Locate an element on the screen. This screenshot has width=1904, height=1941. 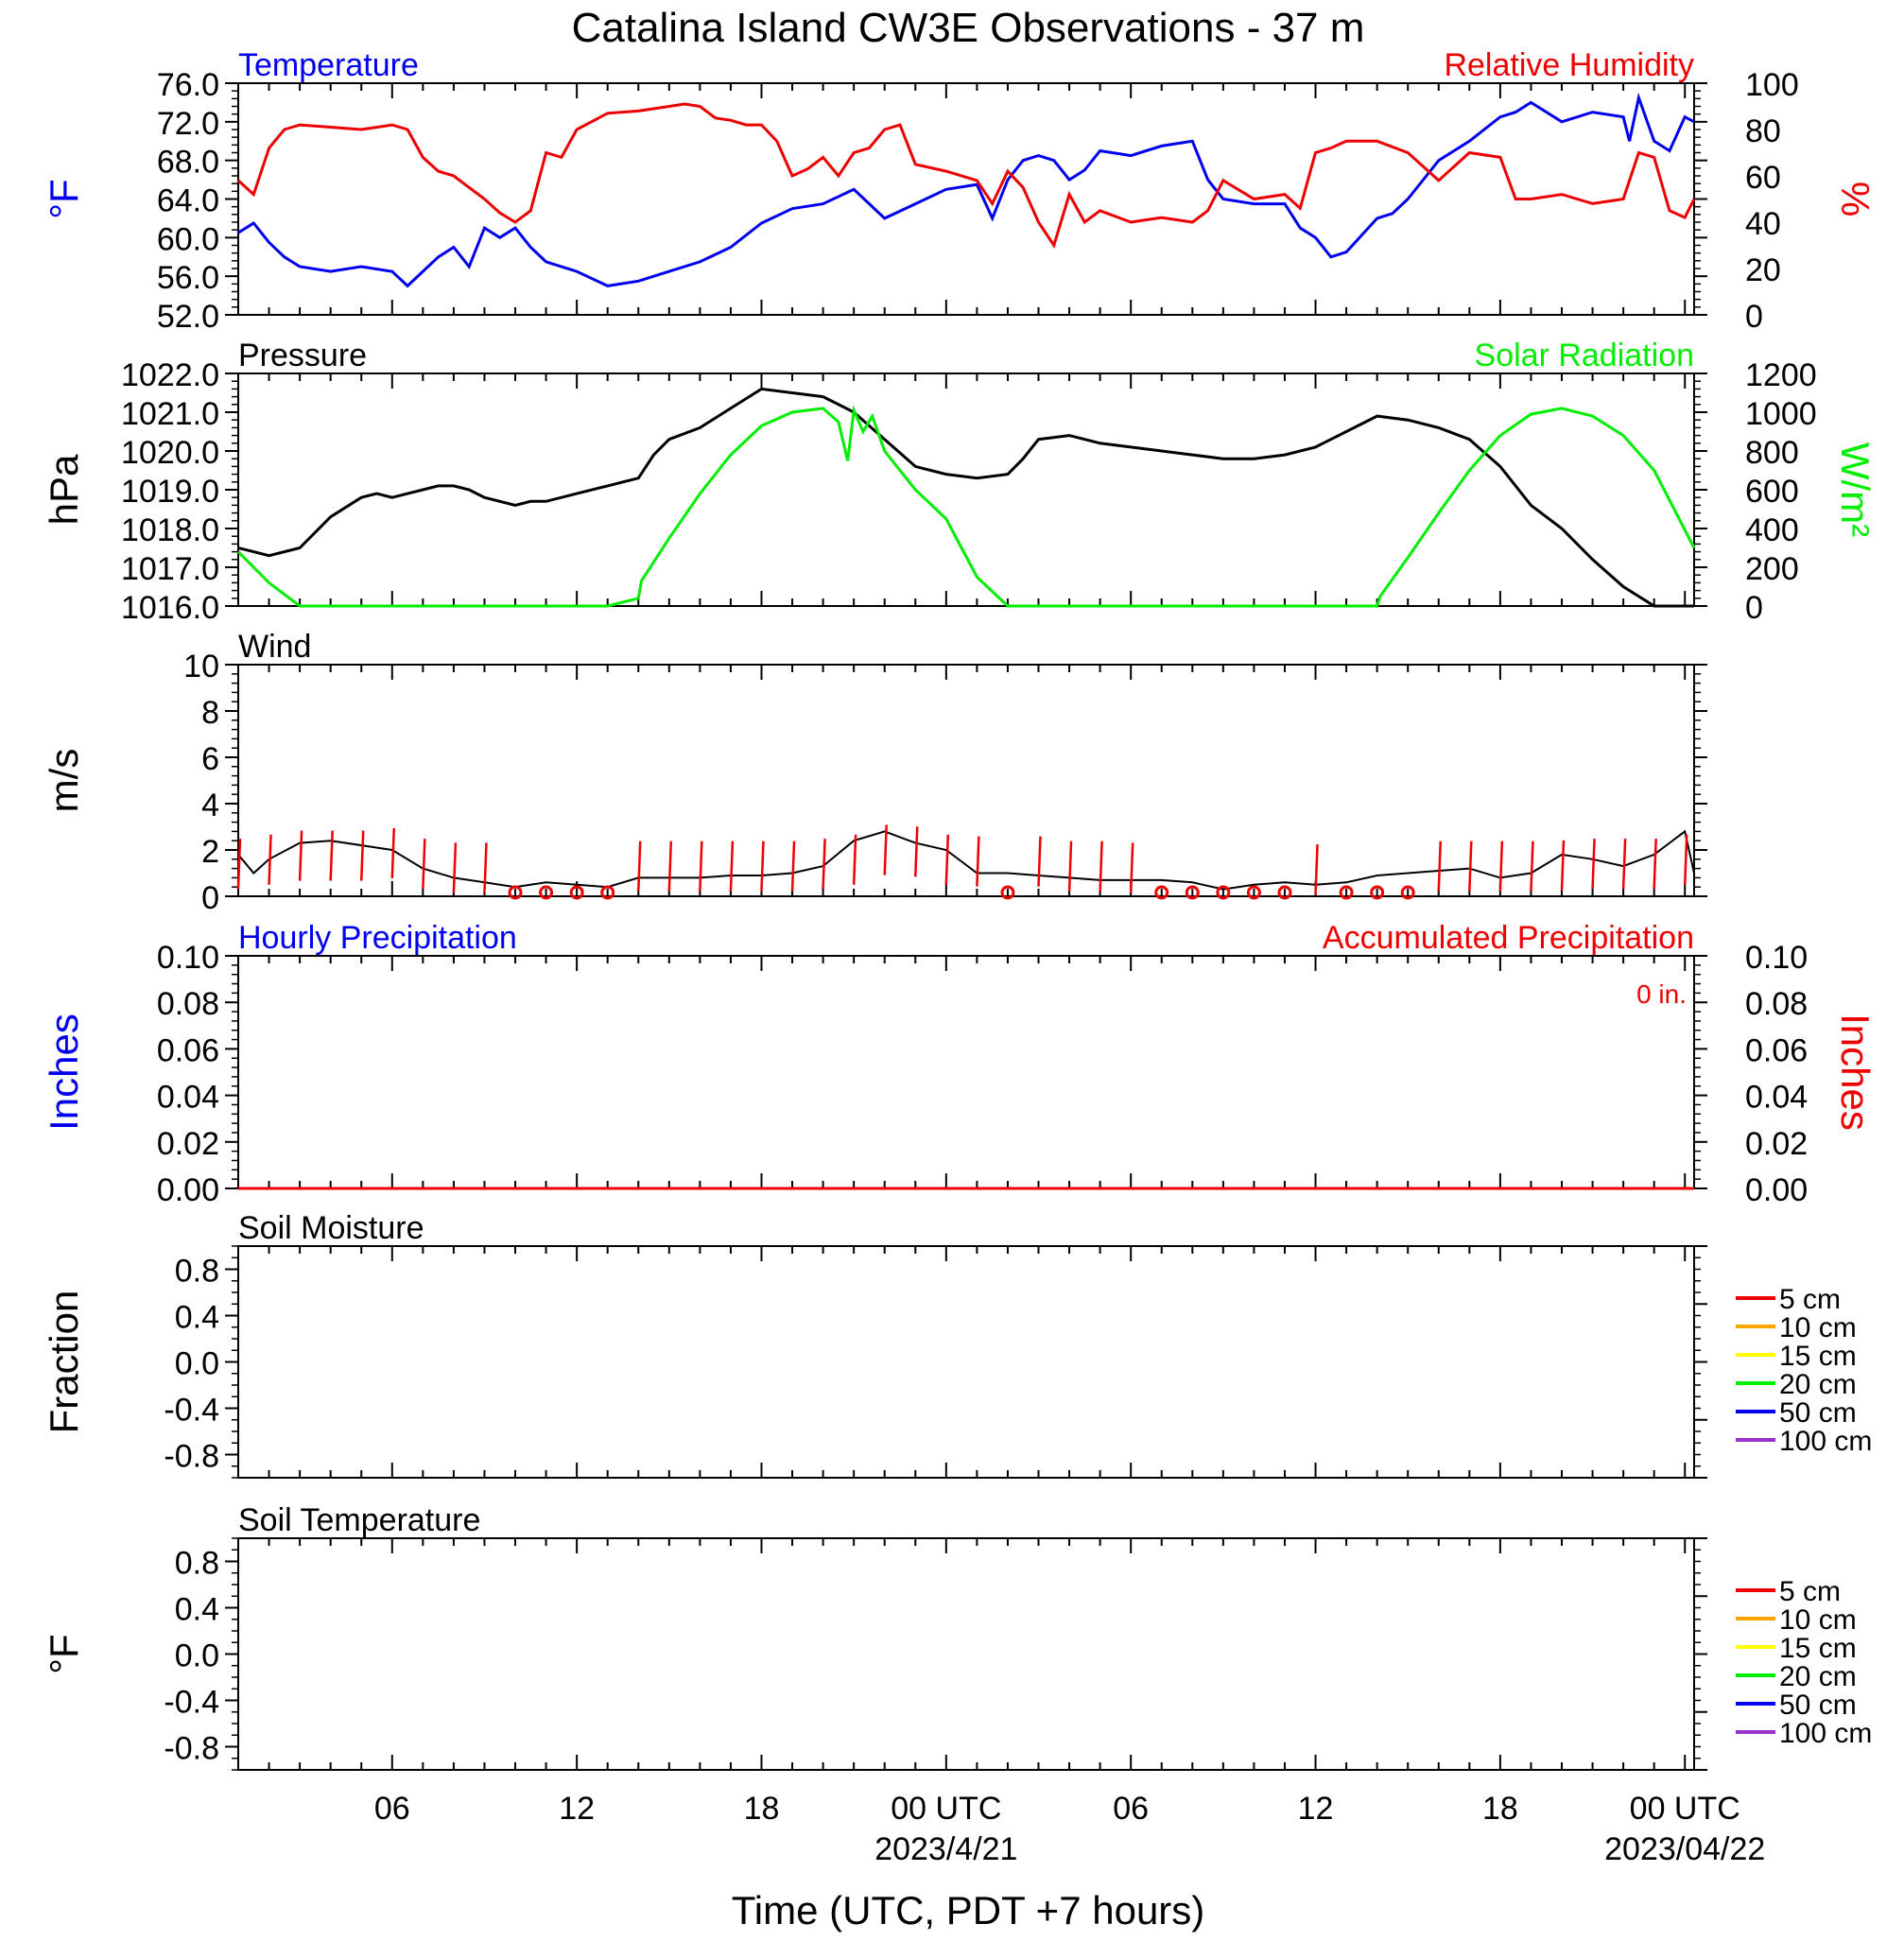
temp-rh-y-tick-label: 52.0 is located at coordinates (188, 317).